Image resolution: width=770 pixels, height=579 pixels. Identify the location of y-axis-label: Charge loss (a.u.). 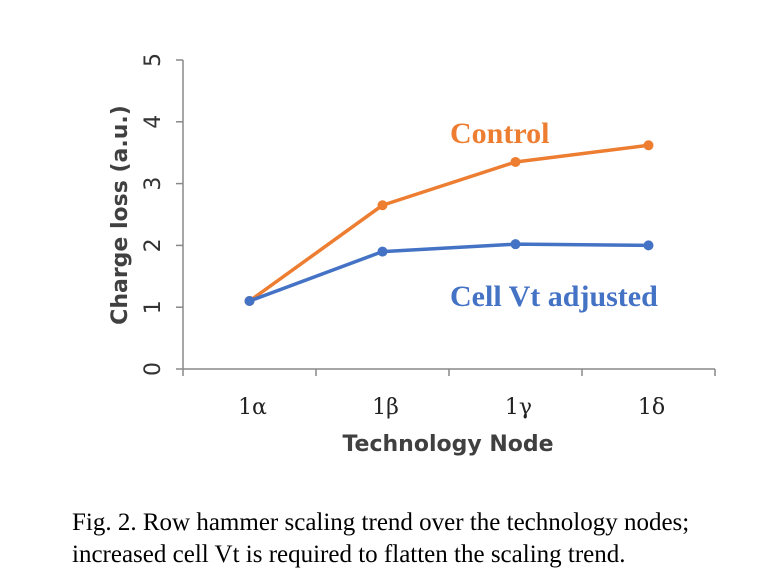
(120, 215).